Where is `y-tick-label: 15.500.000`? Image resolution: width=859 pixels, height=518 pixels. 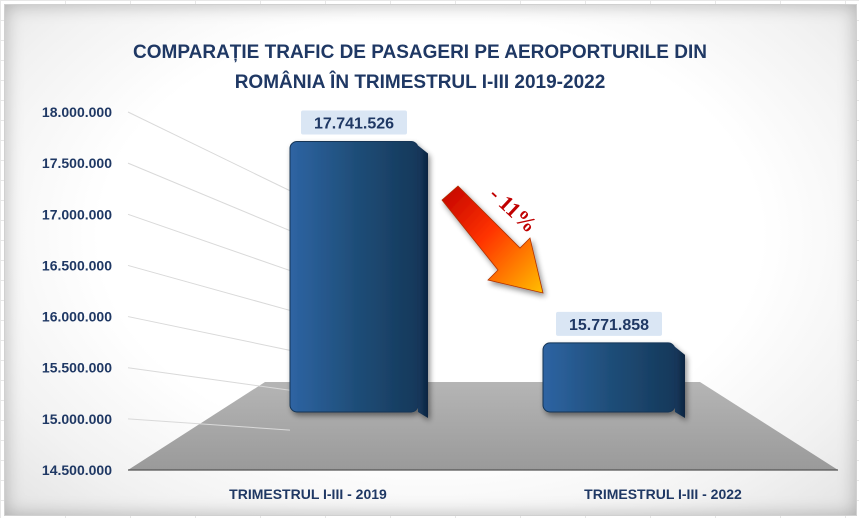 y-tick-label: 15.500.000 is located at coordinates (77, 368).